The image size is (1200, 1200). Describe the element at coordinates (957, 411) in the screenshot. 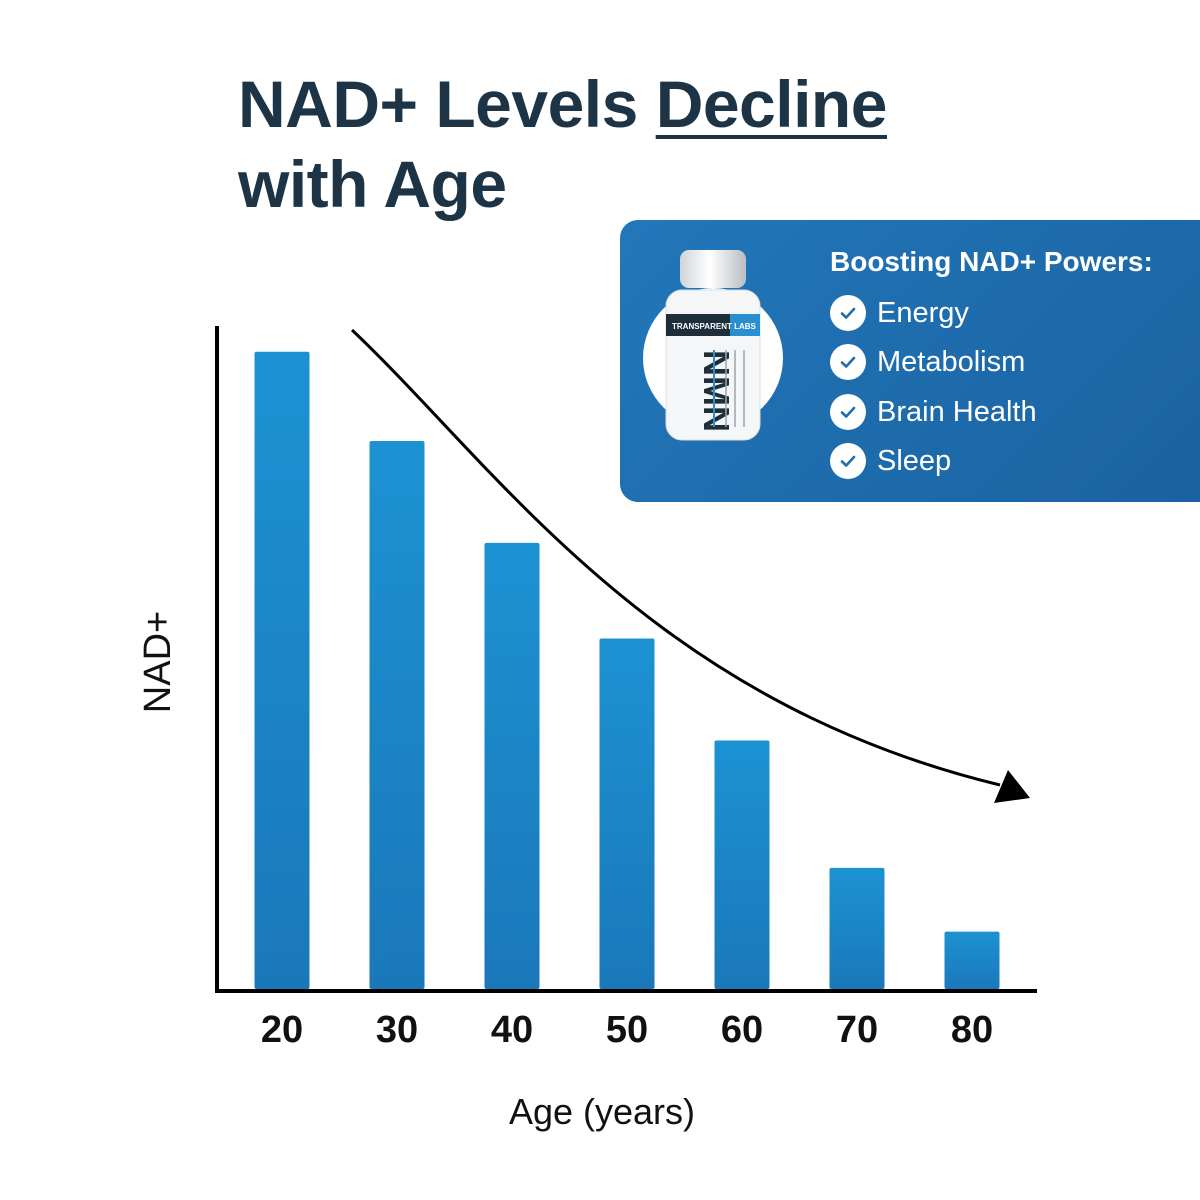

I see `benefit-label: Brain Health` at that location.